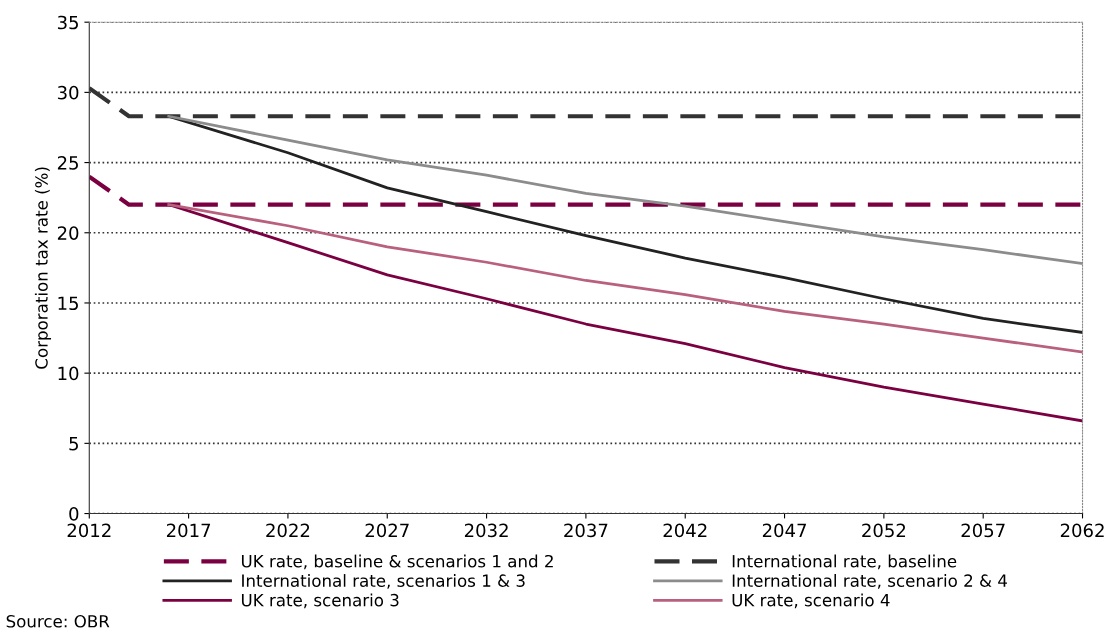 This screenshot has width=1116, height=634. Describe the element at coordinates (383, 581) in the screenshot. I see `legend-label: International rate, scenarios 1 & 3` at that location.